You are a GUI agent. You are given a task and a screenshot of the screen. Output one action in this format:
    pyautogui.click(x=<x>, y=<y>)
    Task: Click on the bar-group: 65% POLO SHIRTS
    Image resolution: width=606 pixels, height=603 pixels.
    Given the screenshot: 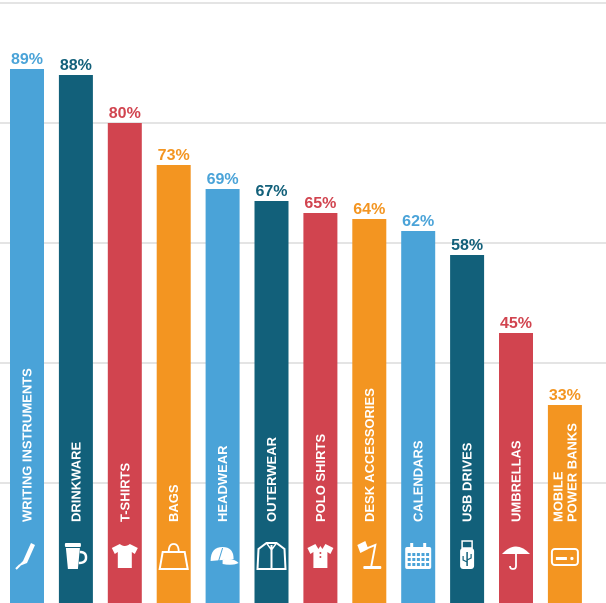 What is the action you would take?
    pyautogui.click(x=320, y=399)
    